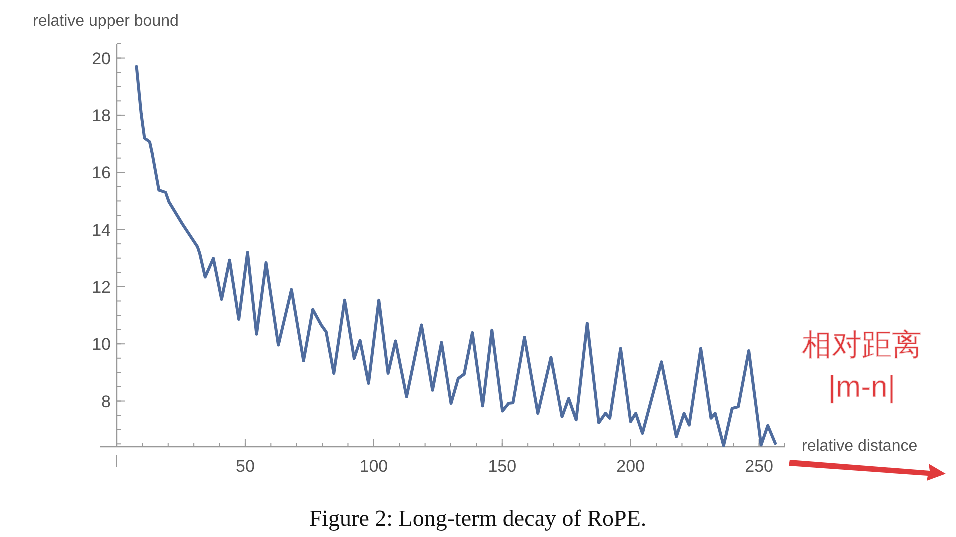  Describe the element at coordinates (478, 518) in the screenshot. I see `caption: Figure 2: Long-term decay of RoPE.` at that location.